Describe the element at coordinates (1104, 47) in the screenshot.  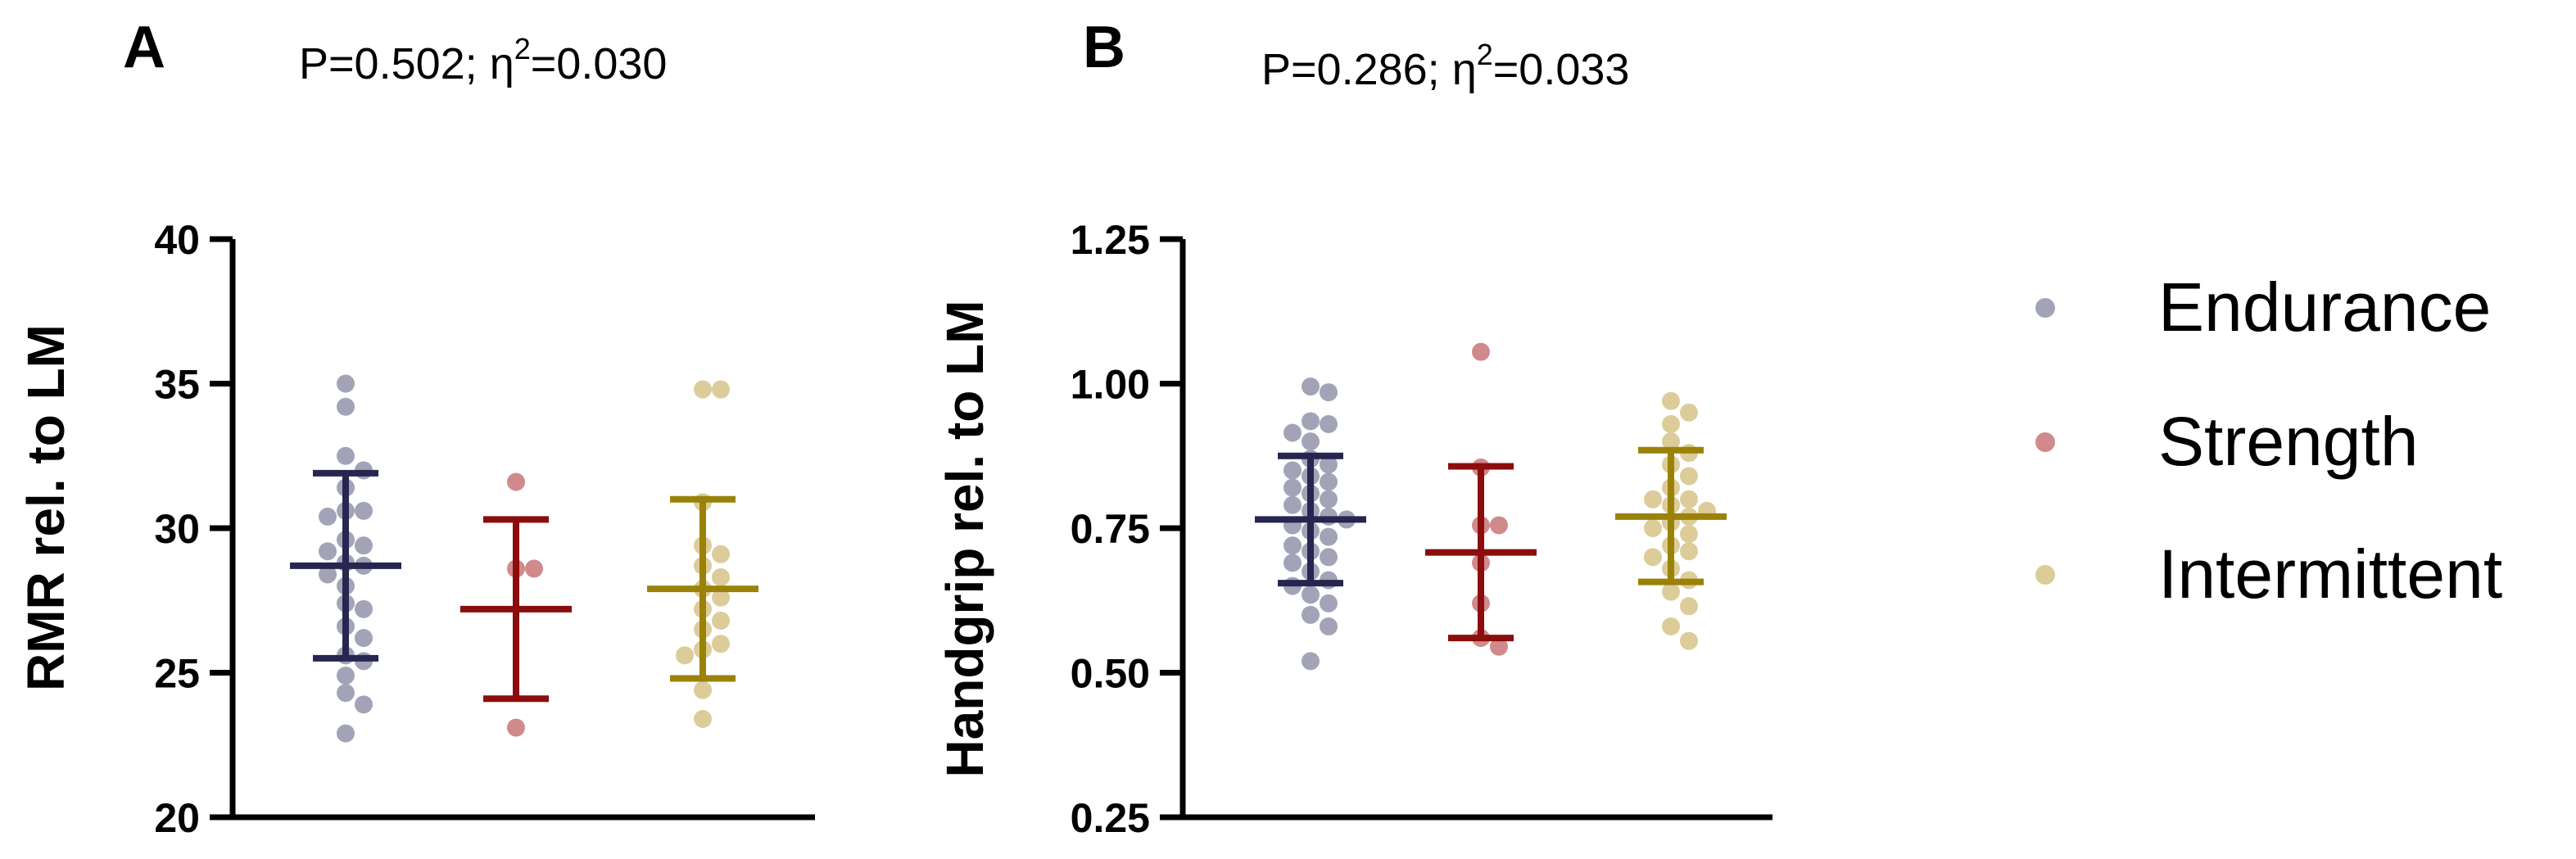
I see `panel-b-letter: B` at that location.